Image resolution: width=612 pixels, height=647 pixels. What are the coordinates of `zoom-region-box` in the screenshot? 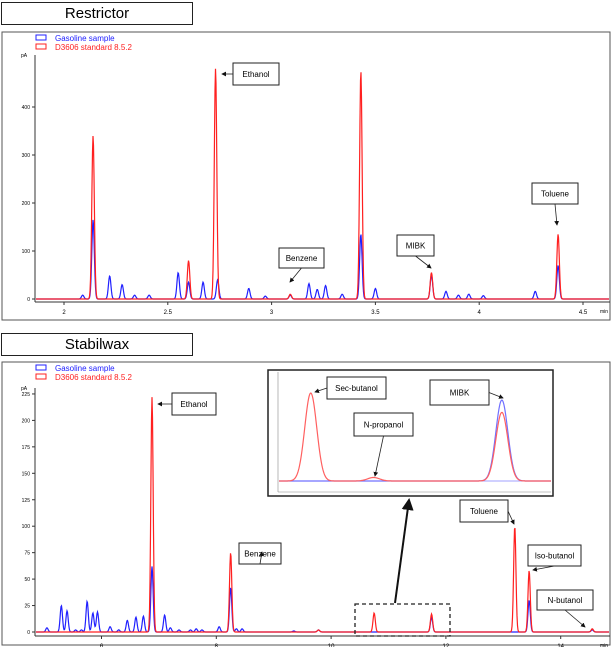 It's located at (402, 620).